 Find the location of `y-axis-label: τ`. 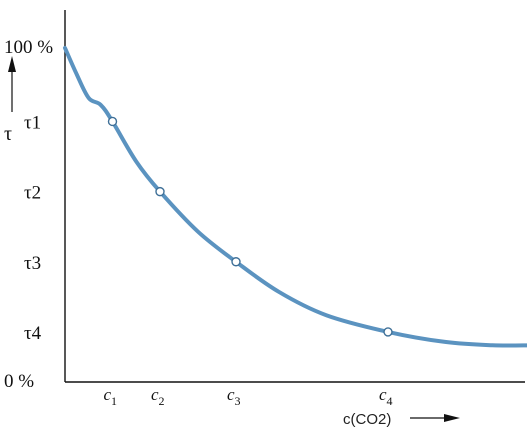

y-axis-label: τ is located at coordinates (8, 134).